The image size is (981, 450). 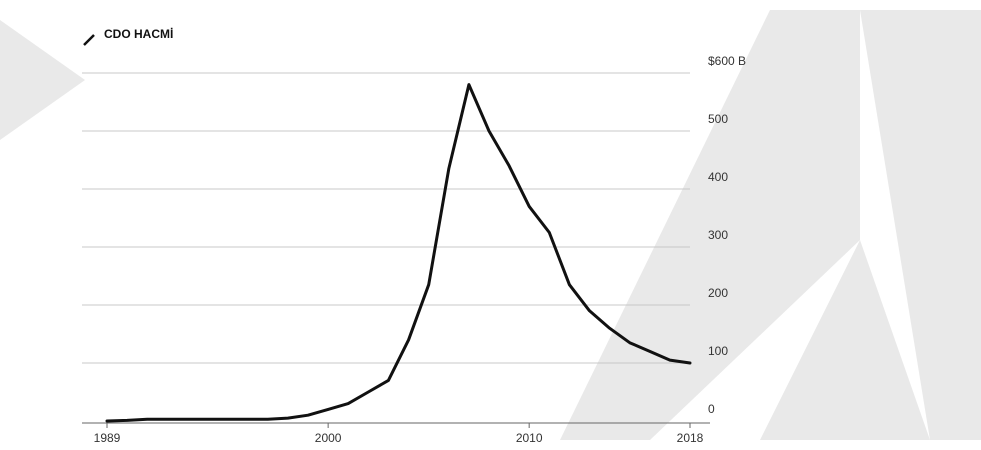 I want to click on y-tick-label: 400, so click(x=718, y=177).